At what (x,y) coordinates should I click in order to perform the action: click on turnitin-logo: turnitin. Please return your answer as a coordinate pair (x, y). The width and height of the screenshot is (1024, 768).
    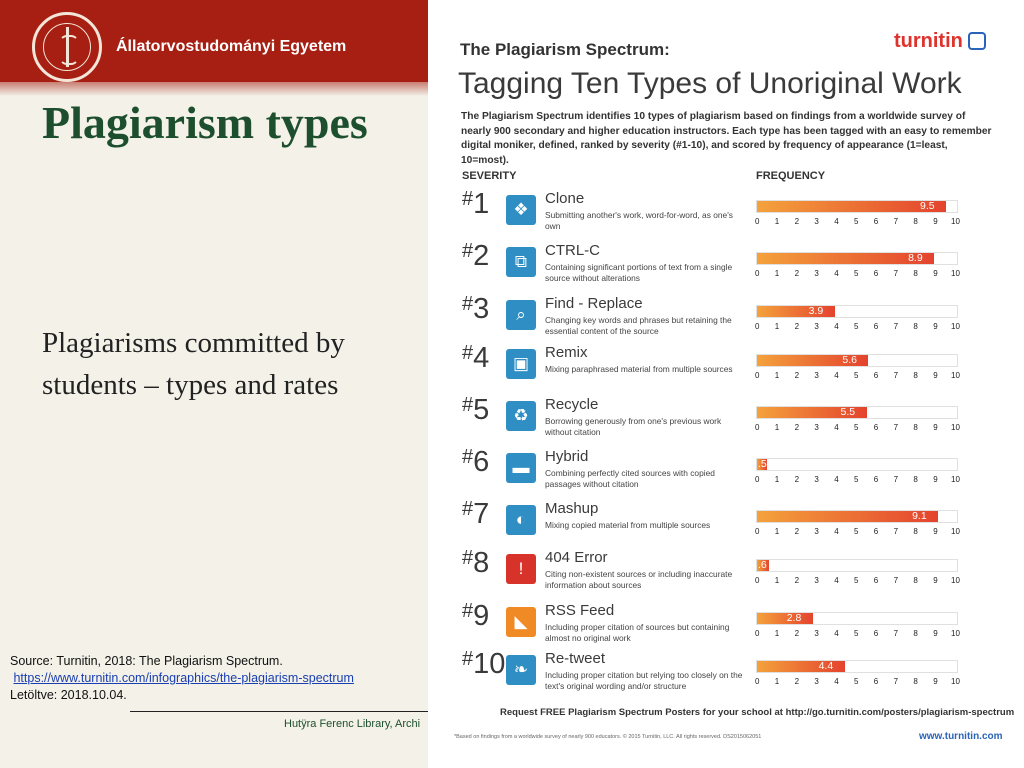
    Looking at the image, I should click on (928, 41).